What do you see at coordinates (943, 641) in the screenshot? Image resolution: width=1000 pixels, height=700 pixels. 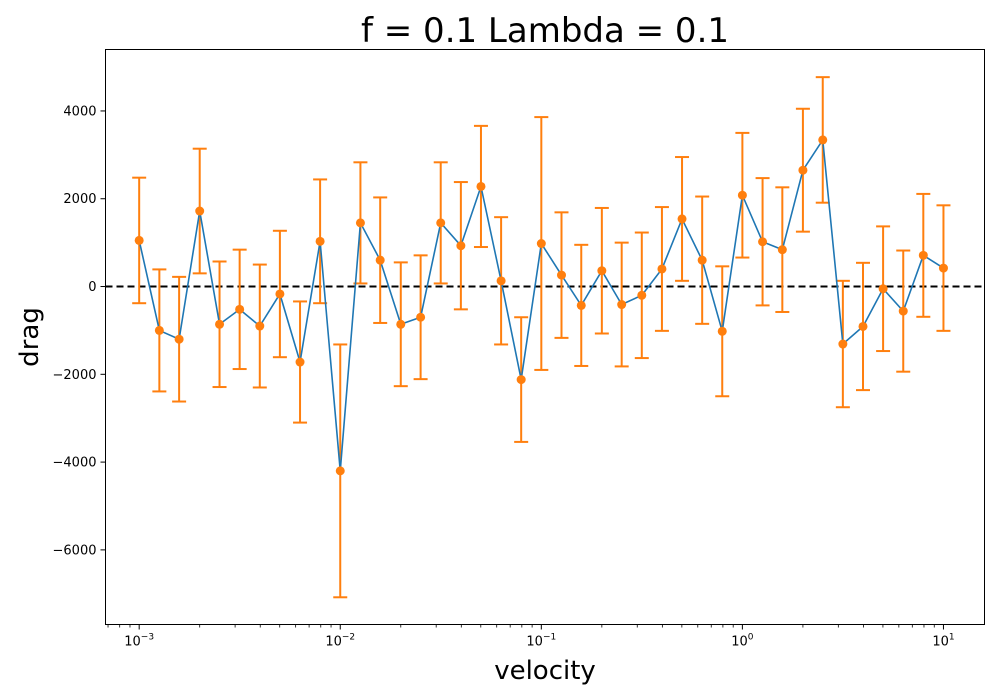 I see `x-tick-label: 10¹` at bounding box center [943, 641].